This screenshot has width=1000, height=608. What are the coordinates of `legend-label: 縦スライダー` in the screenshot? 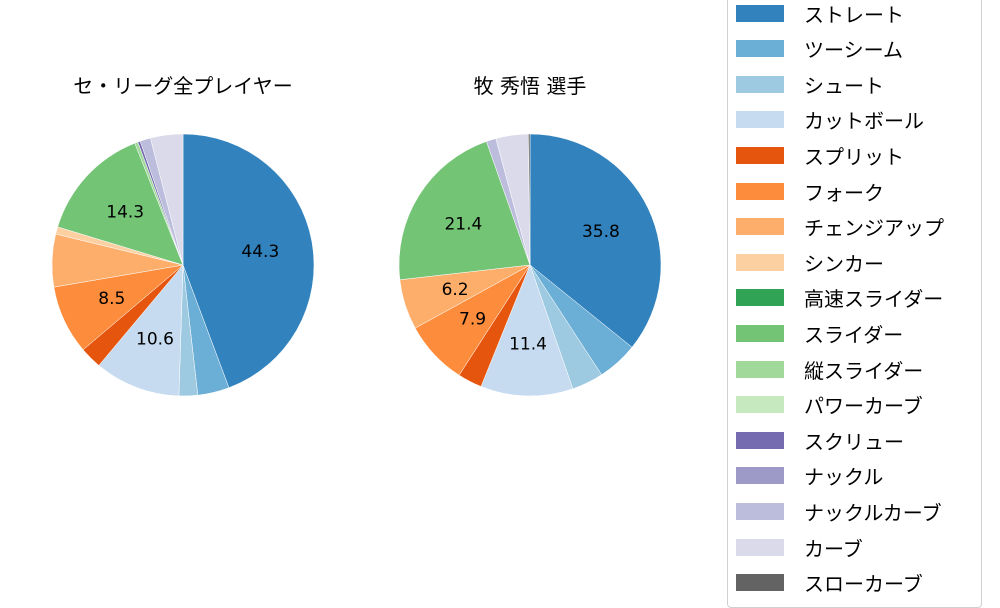 It's located at (864, 370).